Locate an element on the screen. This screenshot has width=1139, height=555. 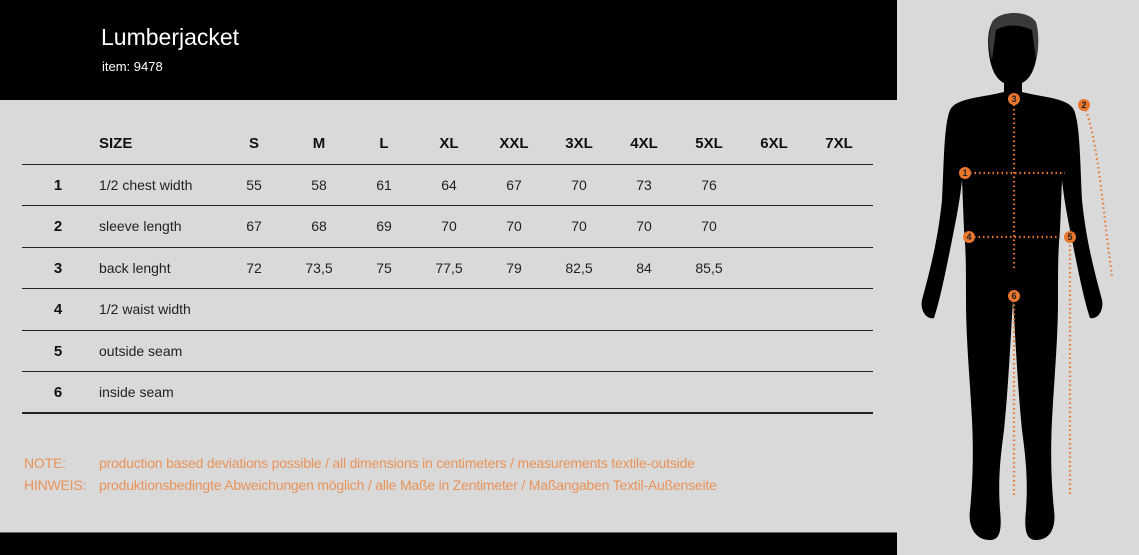
table-cell: 61 is located at coordinates (384, 185).